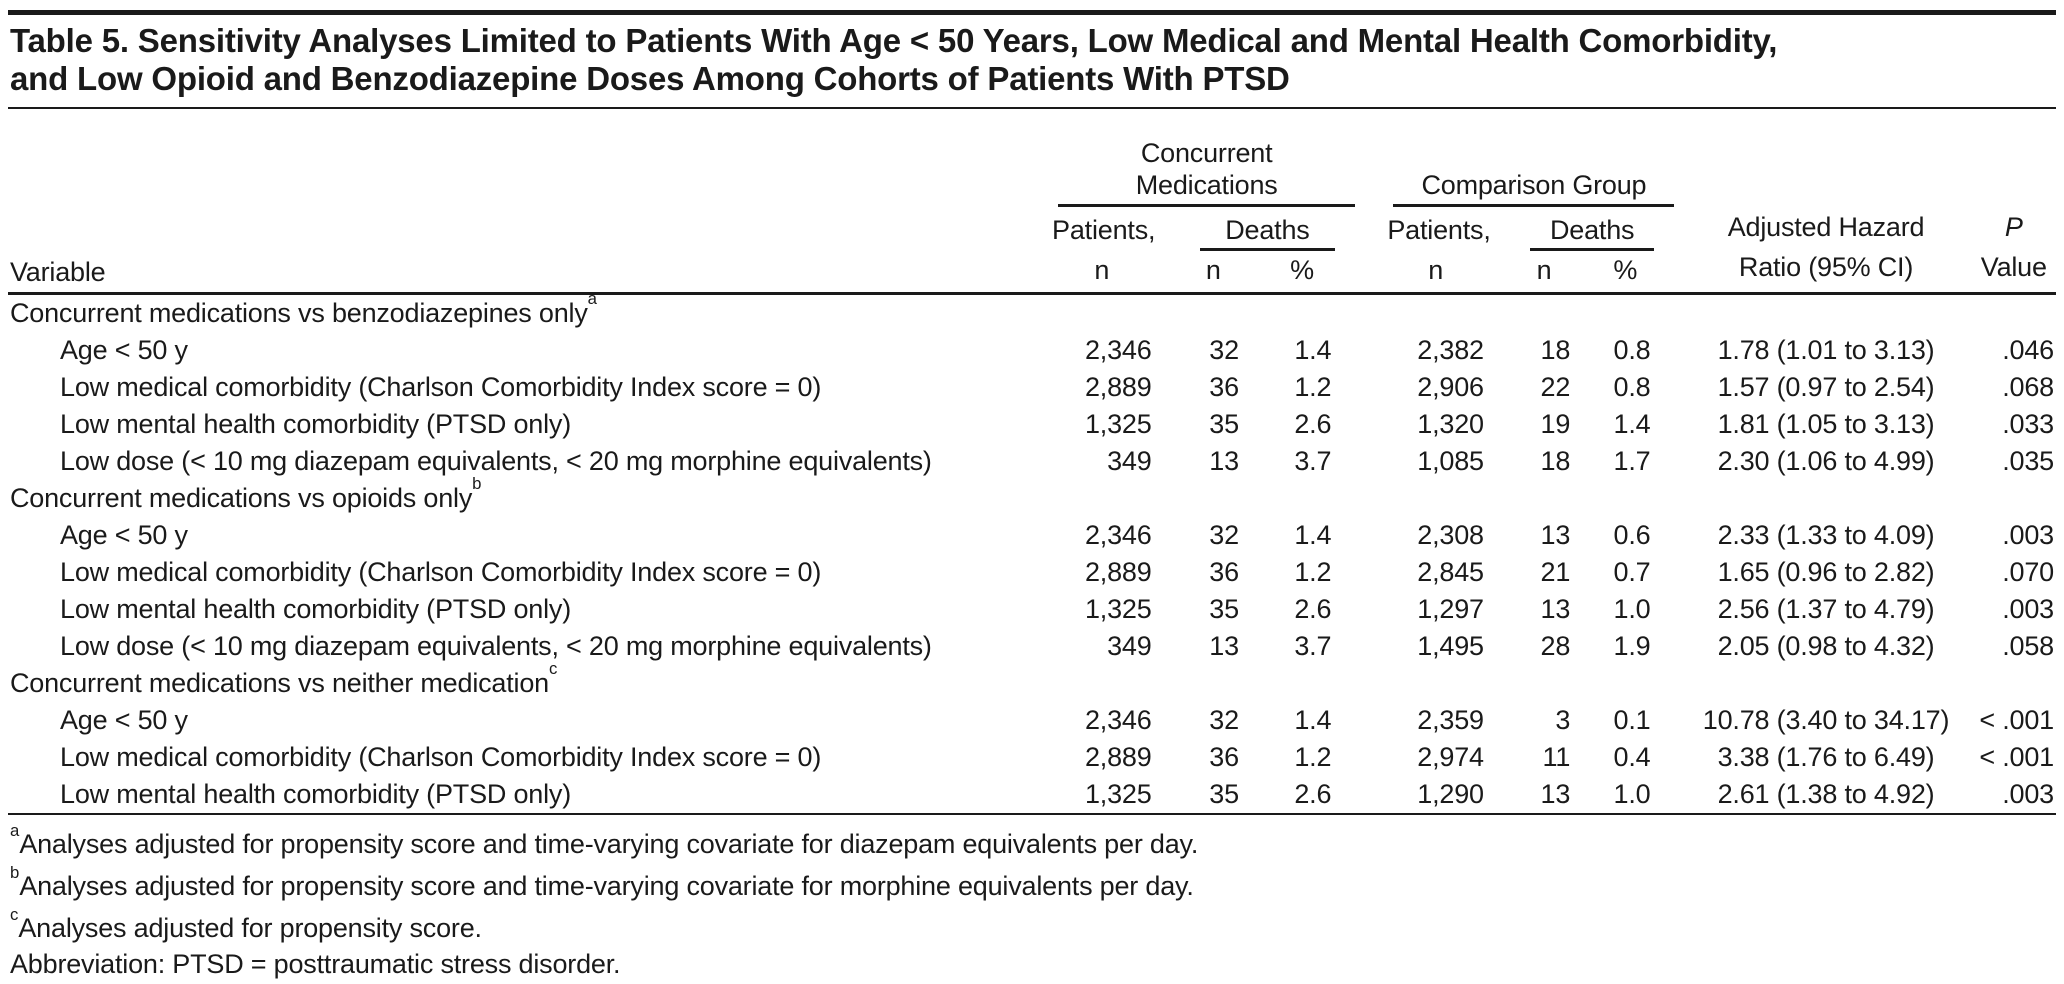 This screenshot has height=984, width=2064. Describe the element at coordinates (1534, 185) in the screenshot. I see `group-comparison-label: Comparison Group` at that location.